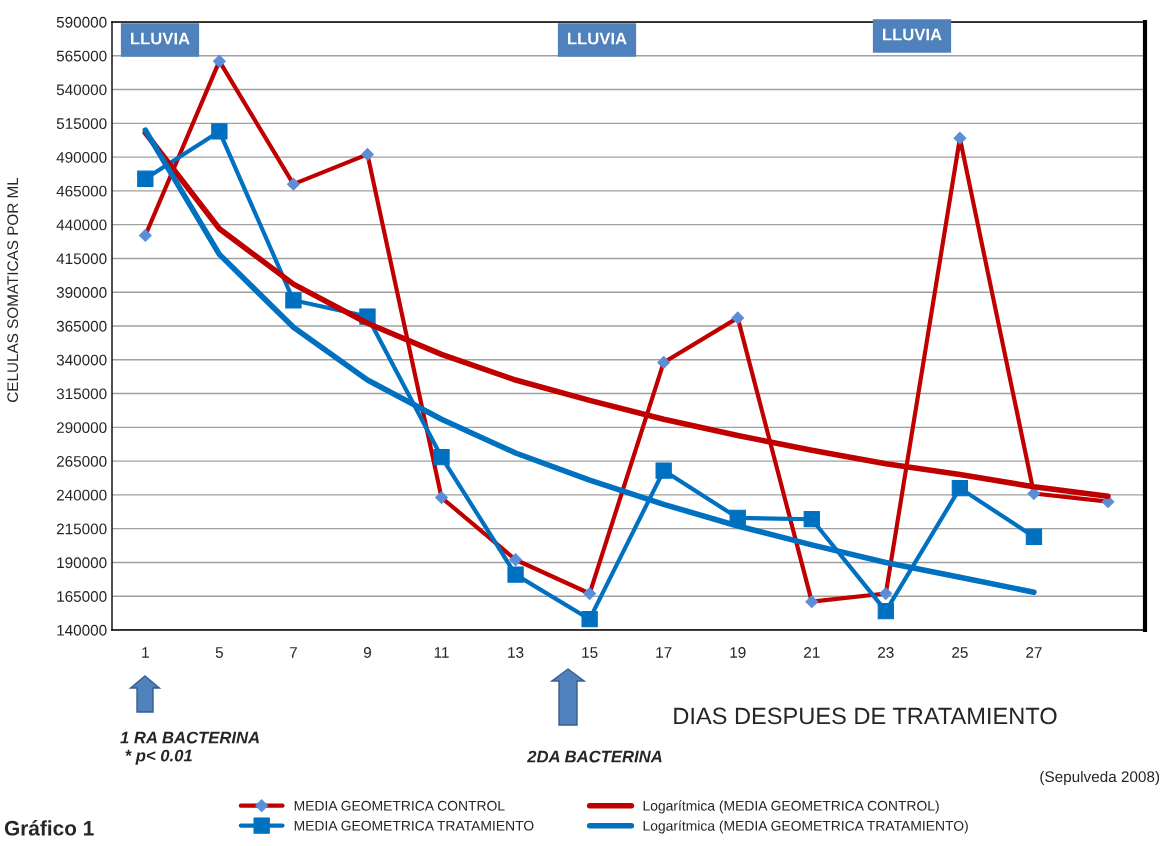 Image resolution: width=1163 pixels, height=846 pixels. Describe the element at coordinates (81, 225) in the screenshot. I see `y-tick-label: 440000` at that location.